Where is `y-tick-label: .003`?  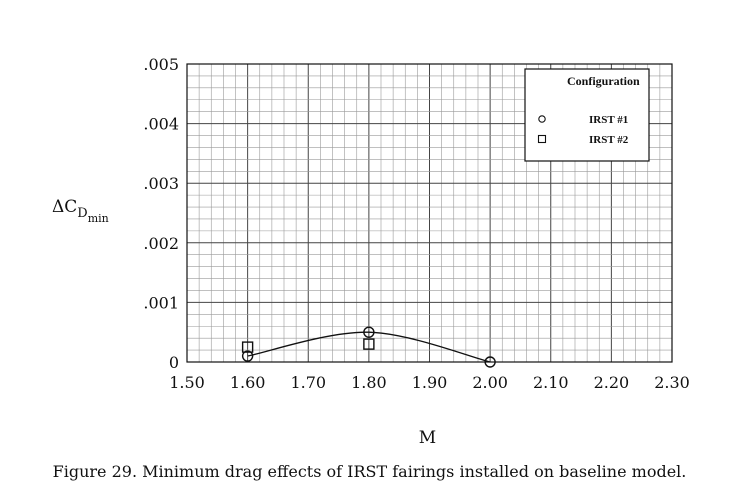 y-tick-label: .003 is located at coordinates (161, 183).